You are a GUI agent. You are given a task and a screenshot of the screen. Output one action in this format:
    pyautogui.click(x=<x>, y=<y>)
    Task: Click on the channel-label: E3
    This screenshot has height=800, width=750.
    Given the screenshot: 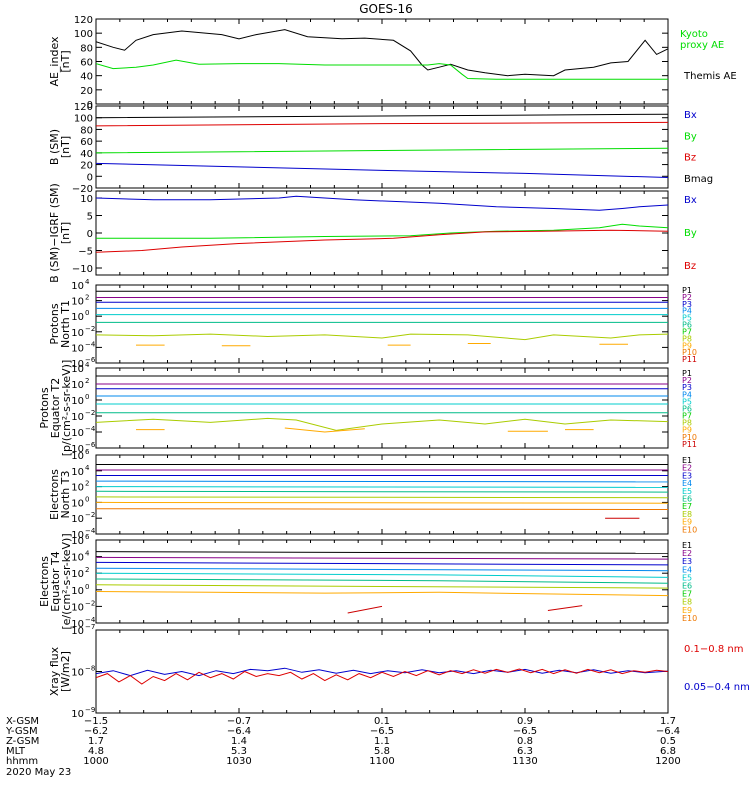 What is the action you would take?
    pyautogui.click(x=687, y=561)
    